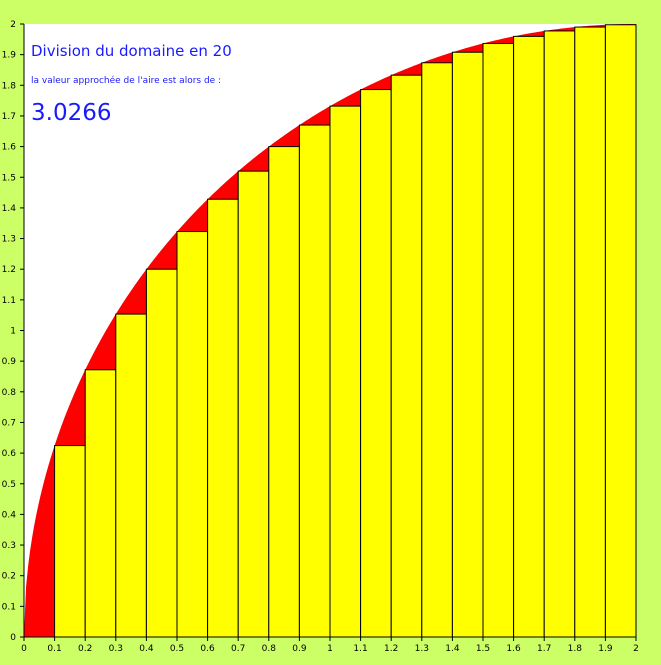  I want to click on x-tick-label-1: 0.1, so click(54, 649).